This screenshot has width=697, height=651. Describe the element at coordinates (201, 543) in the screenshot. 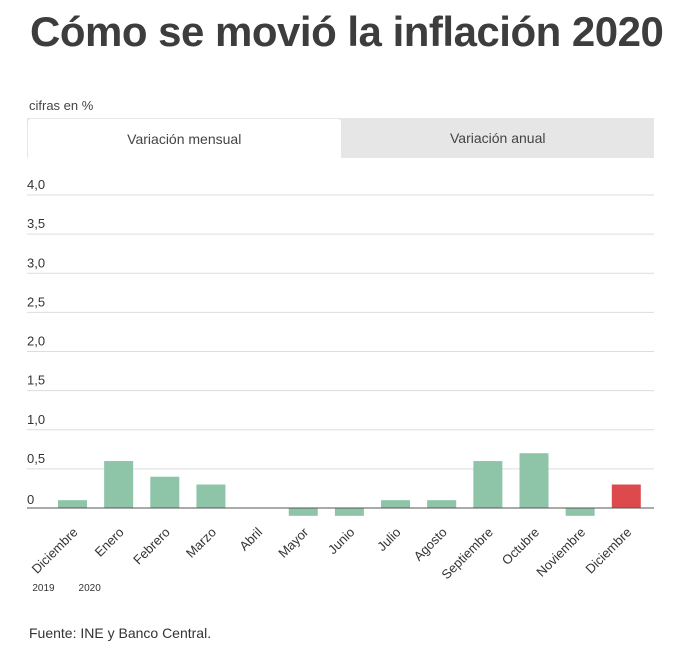

I see `x-tick-label: Marzo` at that location.